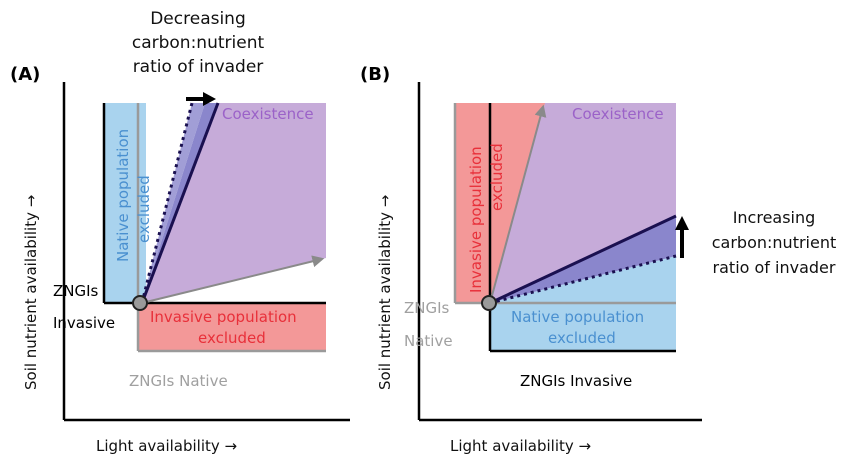  Describe the element at coordinates (25, 74) in the screenshot. I see `panel-label: (A)` at that location.